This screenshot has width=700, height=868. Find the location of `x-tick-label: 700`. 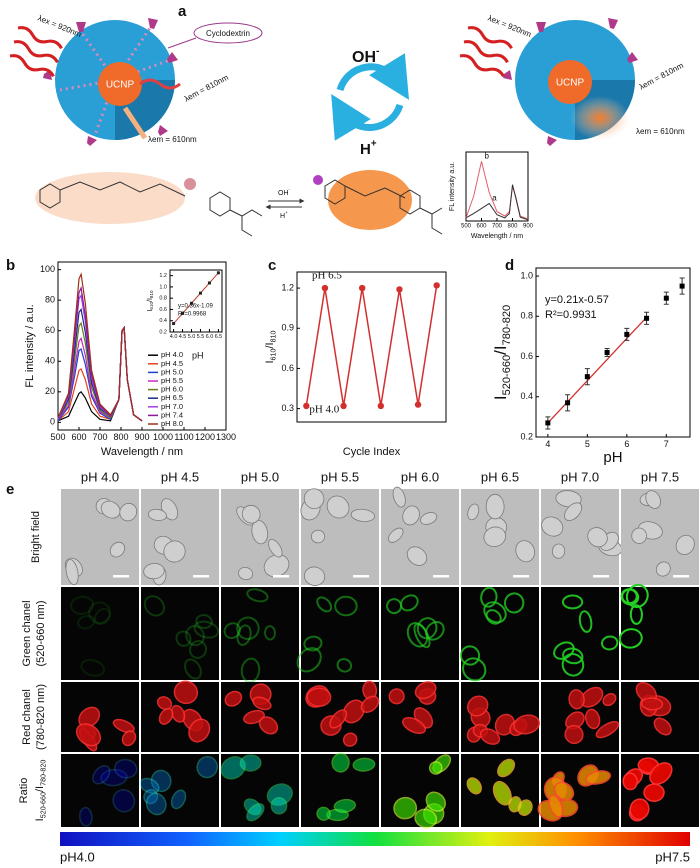

x-tick-label: 700 is located at coordinates (497, 227).